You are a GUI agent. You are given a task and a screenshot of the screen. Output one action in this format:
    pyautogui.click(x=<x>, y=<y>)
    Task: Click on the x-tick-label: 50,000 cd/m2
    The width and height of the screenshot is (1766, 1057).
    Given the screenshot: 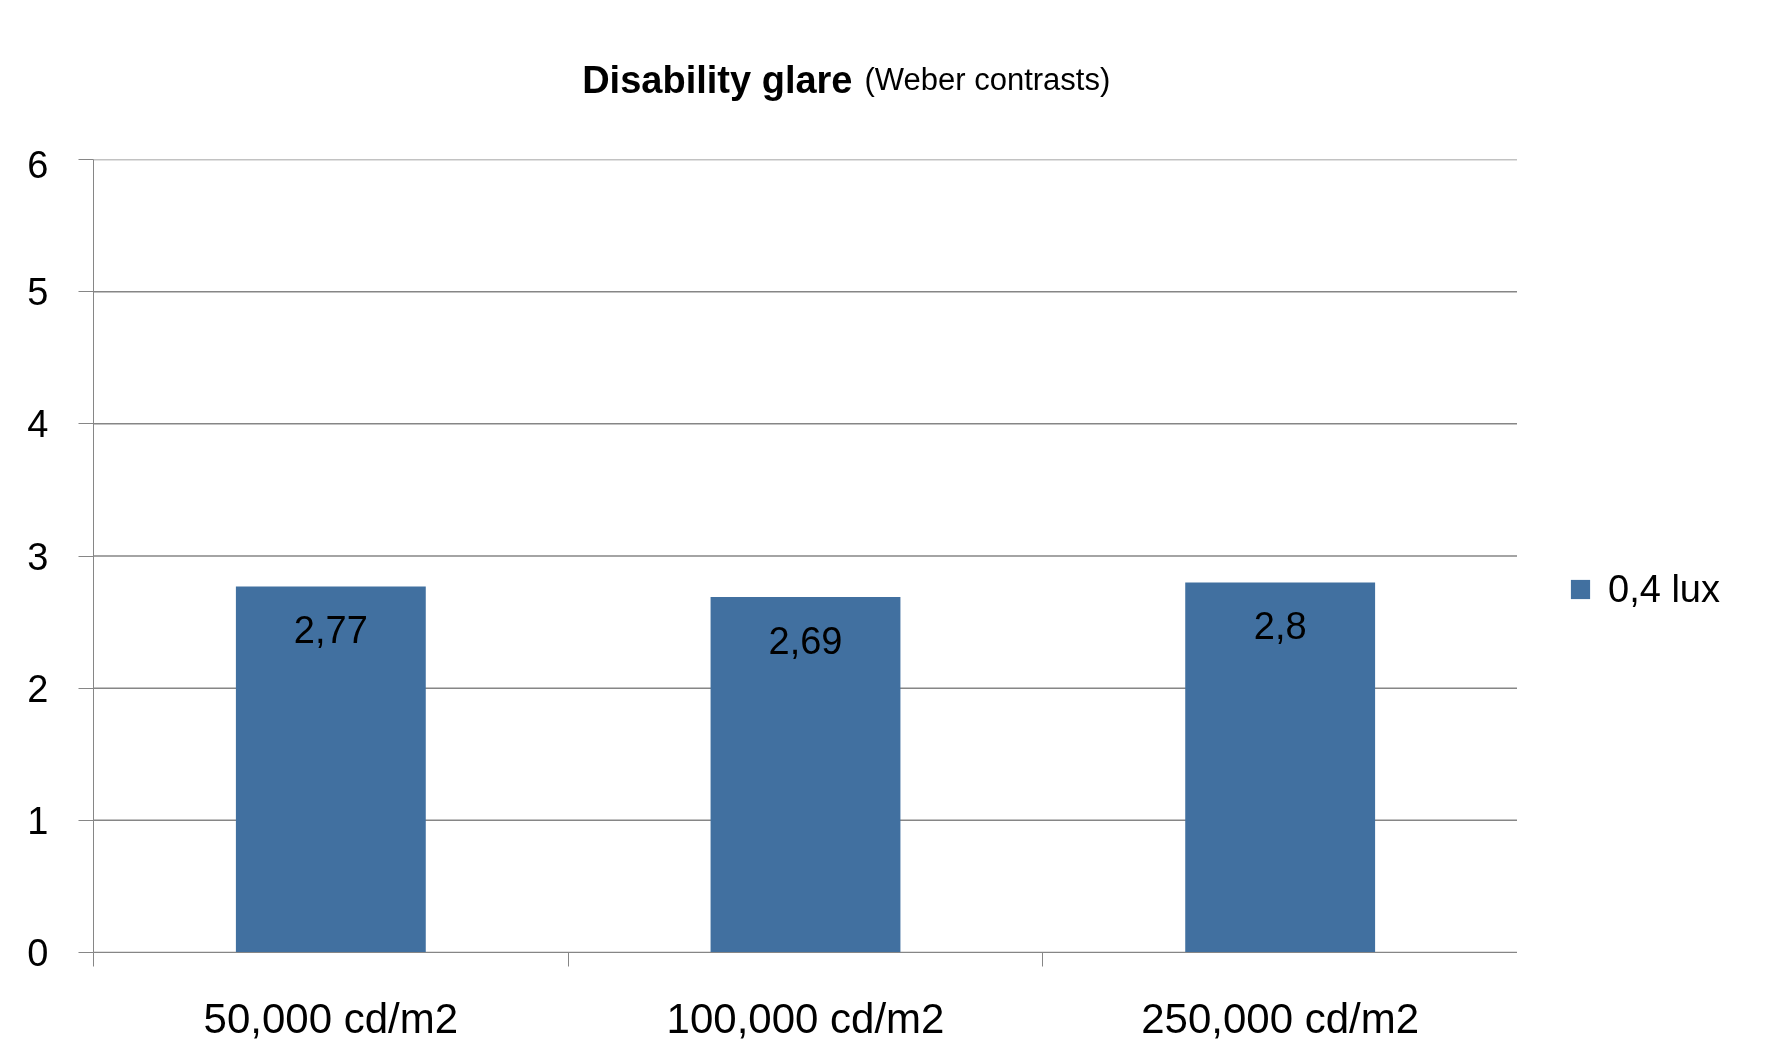 What is the action you would take?
    pyautogui.click(x=331, y=1018)
    